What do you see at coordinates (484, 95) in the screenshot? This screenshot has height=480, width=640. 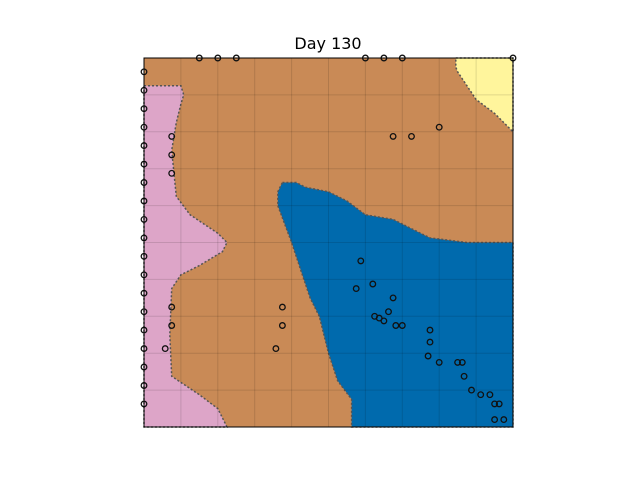 I see `yellow-region` at bounding box center [484, 95].